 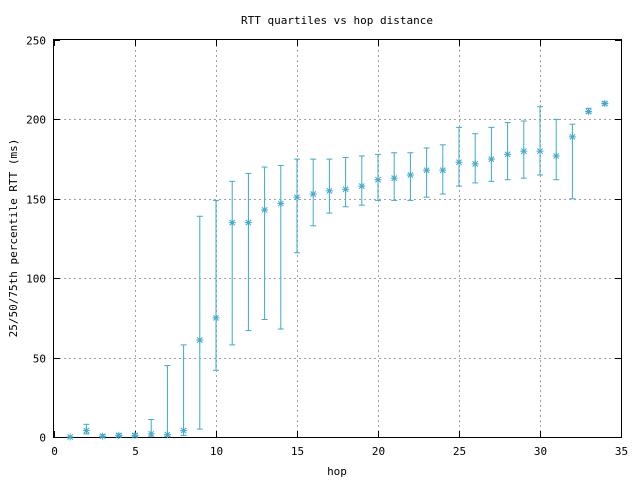 I want to click on y-tick-label: 250, so click(x=36, y=41).